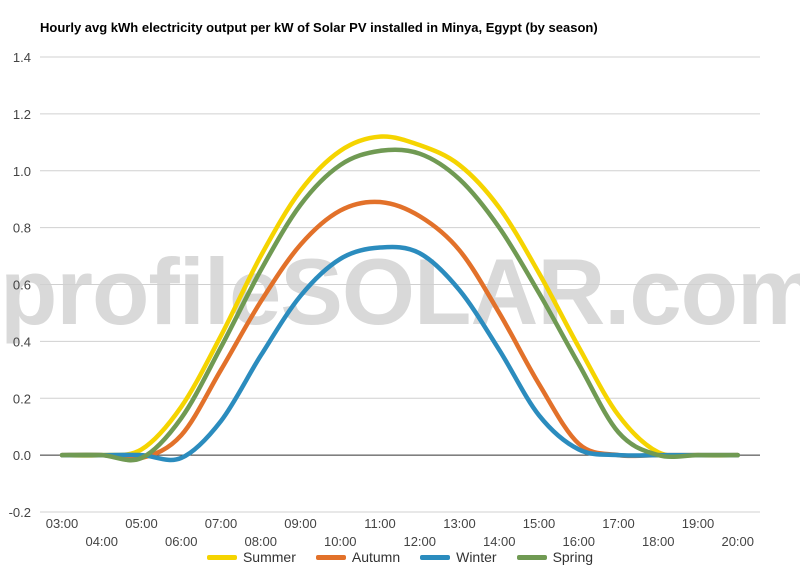 The image size is (800, 570). What do you see at coordinates (269, 557) in the screenshot?
I see `legend-label: Summer` at bounding box center [269, 557].